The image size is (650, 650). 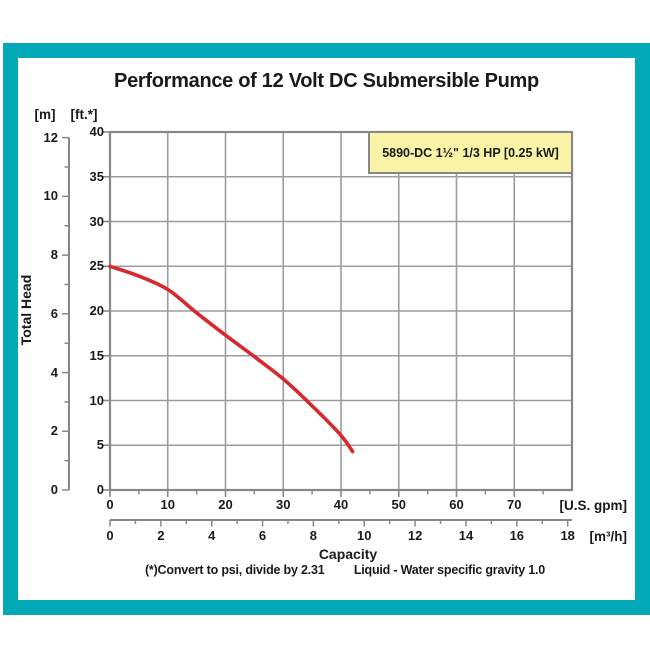 What do you see at coordinates (517, 535) in the screenshot?
I see `m3h-tick-label: 16` at bounding box center [517, 535].